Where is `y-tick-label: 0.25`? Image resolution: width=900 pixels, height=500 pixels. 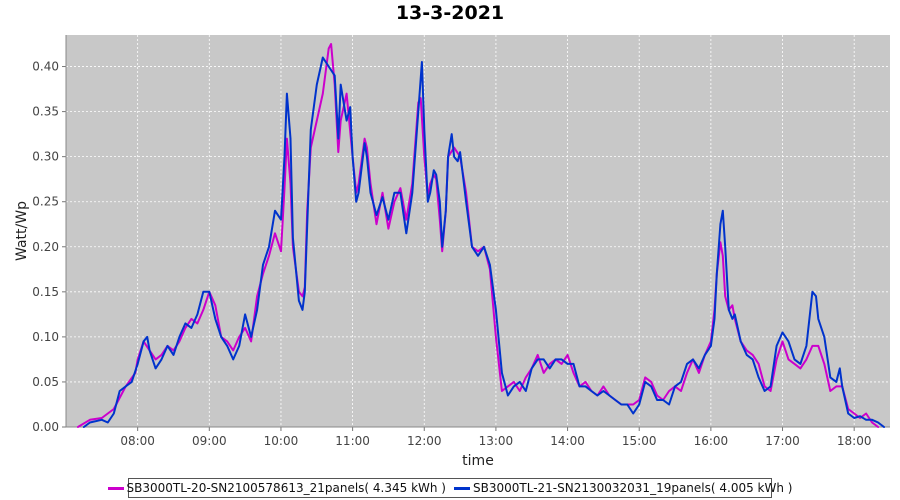 y-tick-label: 0.25 is located at coordinates (45, 202).